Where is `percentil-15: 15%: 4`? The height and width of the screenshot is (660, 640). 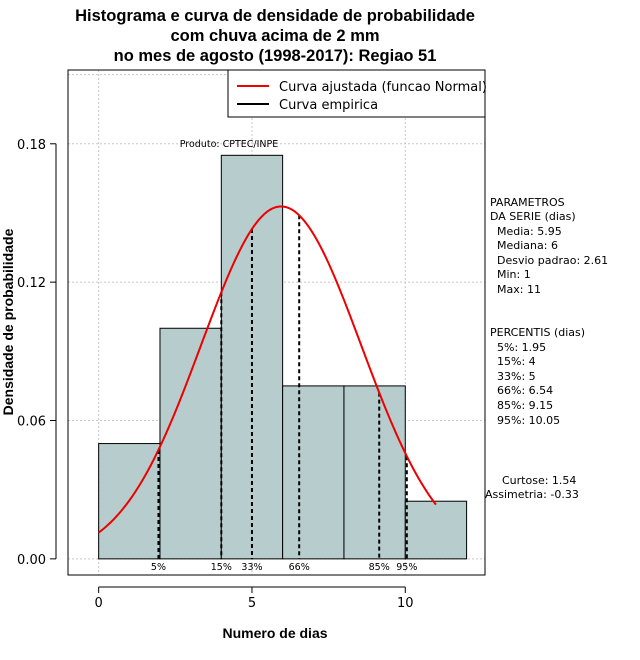
percentil-15: 15%: 4 is located at coordinates (516, 361).